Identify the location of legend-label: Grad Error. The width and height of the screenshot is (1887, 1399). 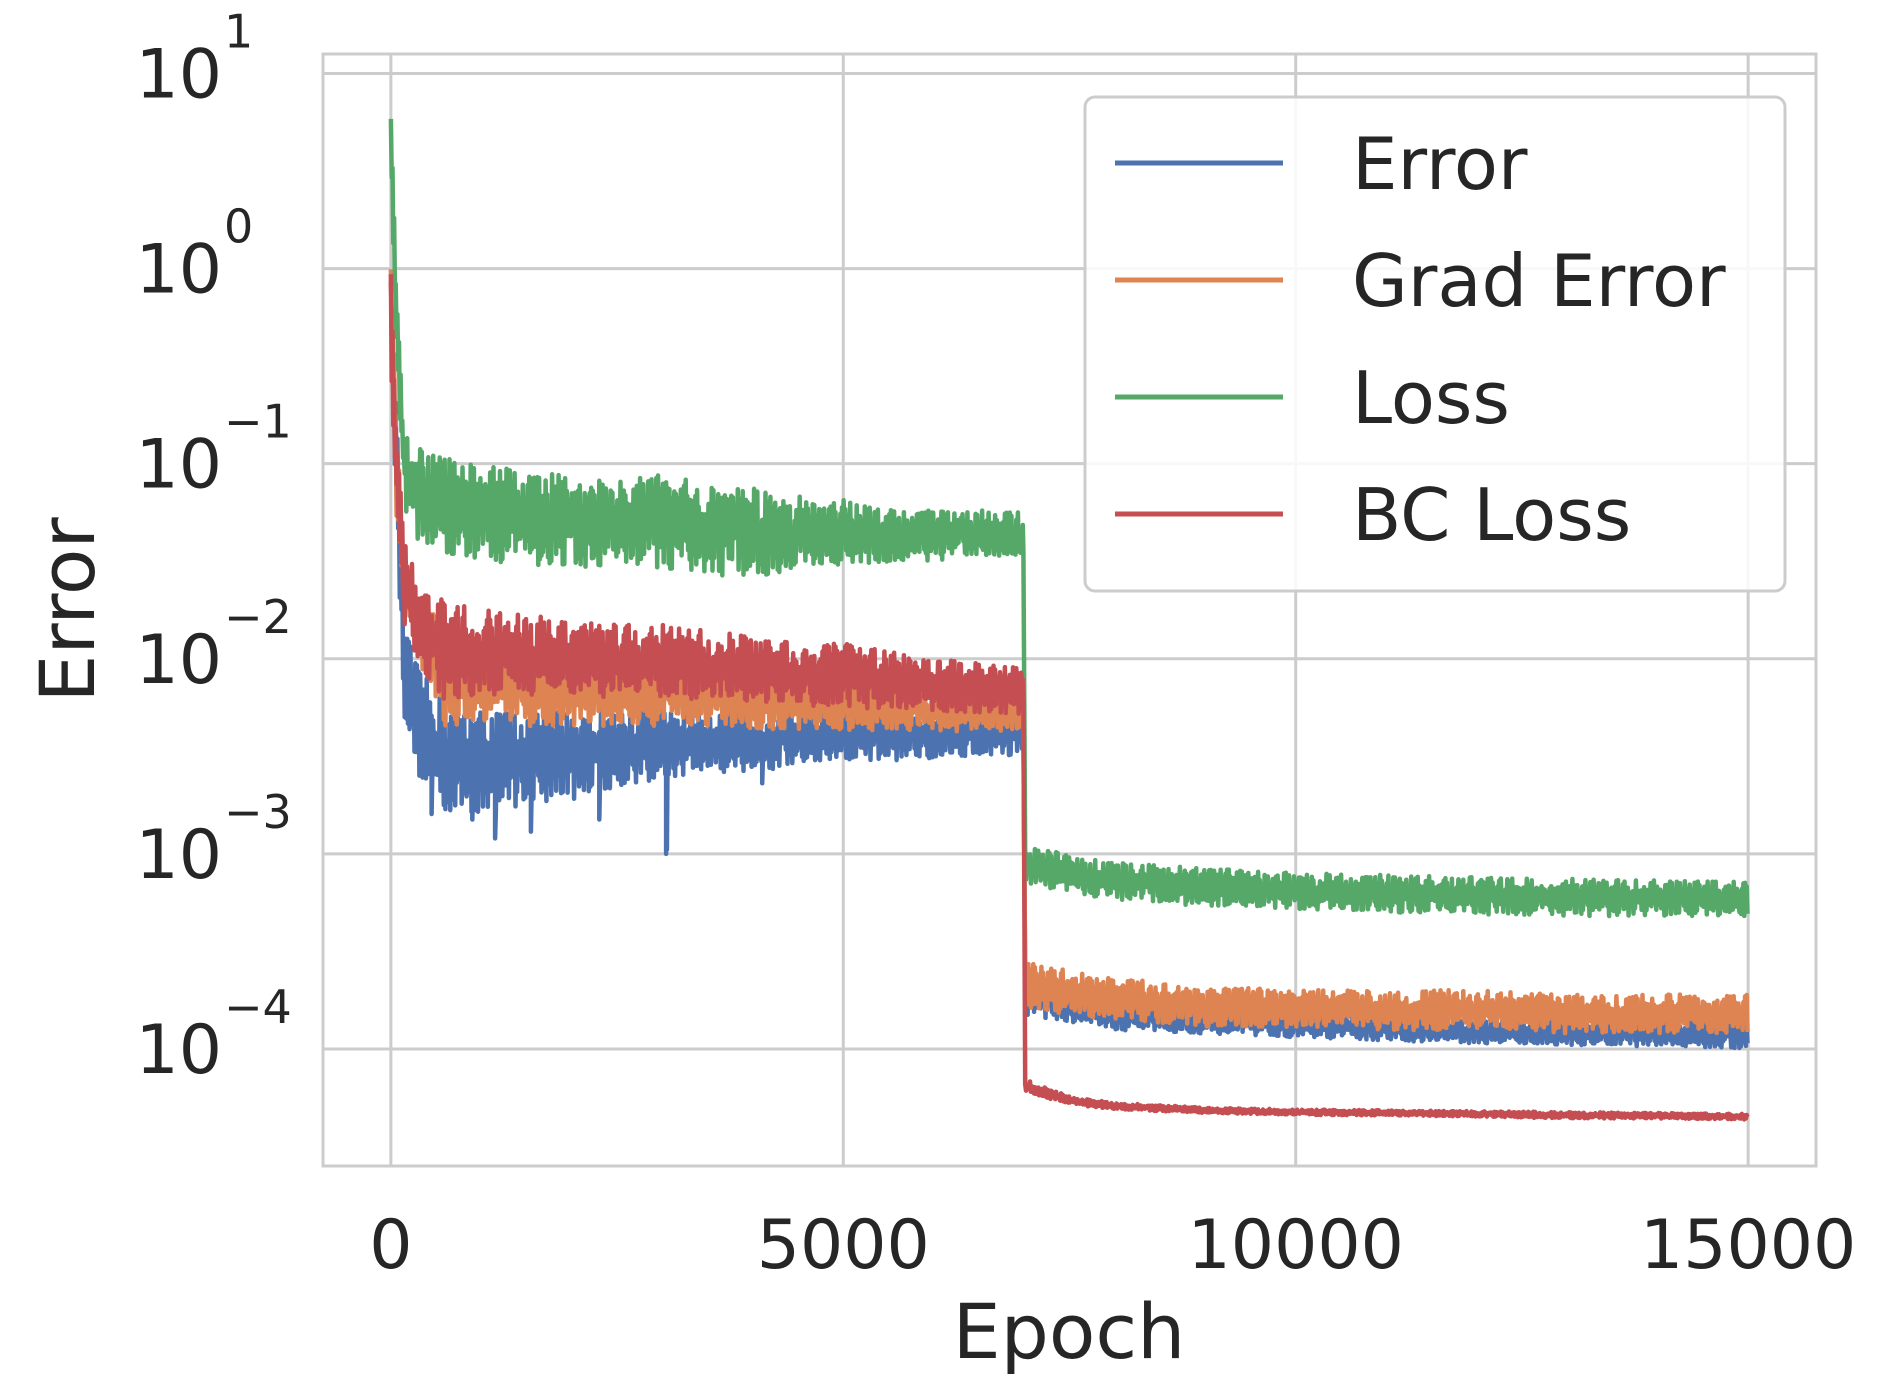
(1539, 281).